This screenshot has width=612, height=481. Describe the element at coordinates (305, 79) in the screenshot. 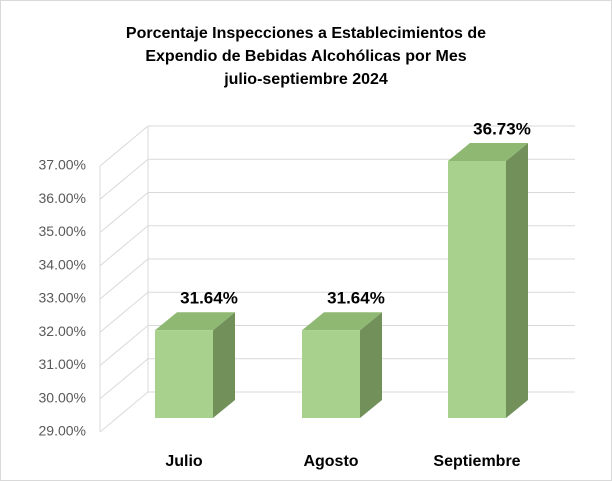

I see `chart-title: julio-septiembre 2024` at that location.